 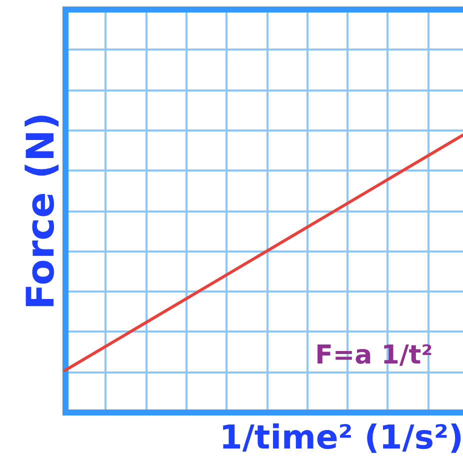 What do you see at coordinates (341, 437) in the screenshot?
I see `x-axis-title: 1/time² (1/s²)` at bounding box center [341, 437].